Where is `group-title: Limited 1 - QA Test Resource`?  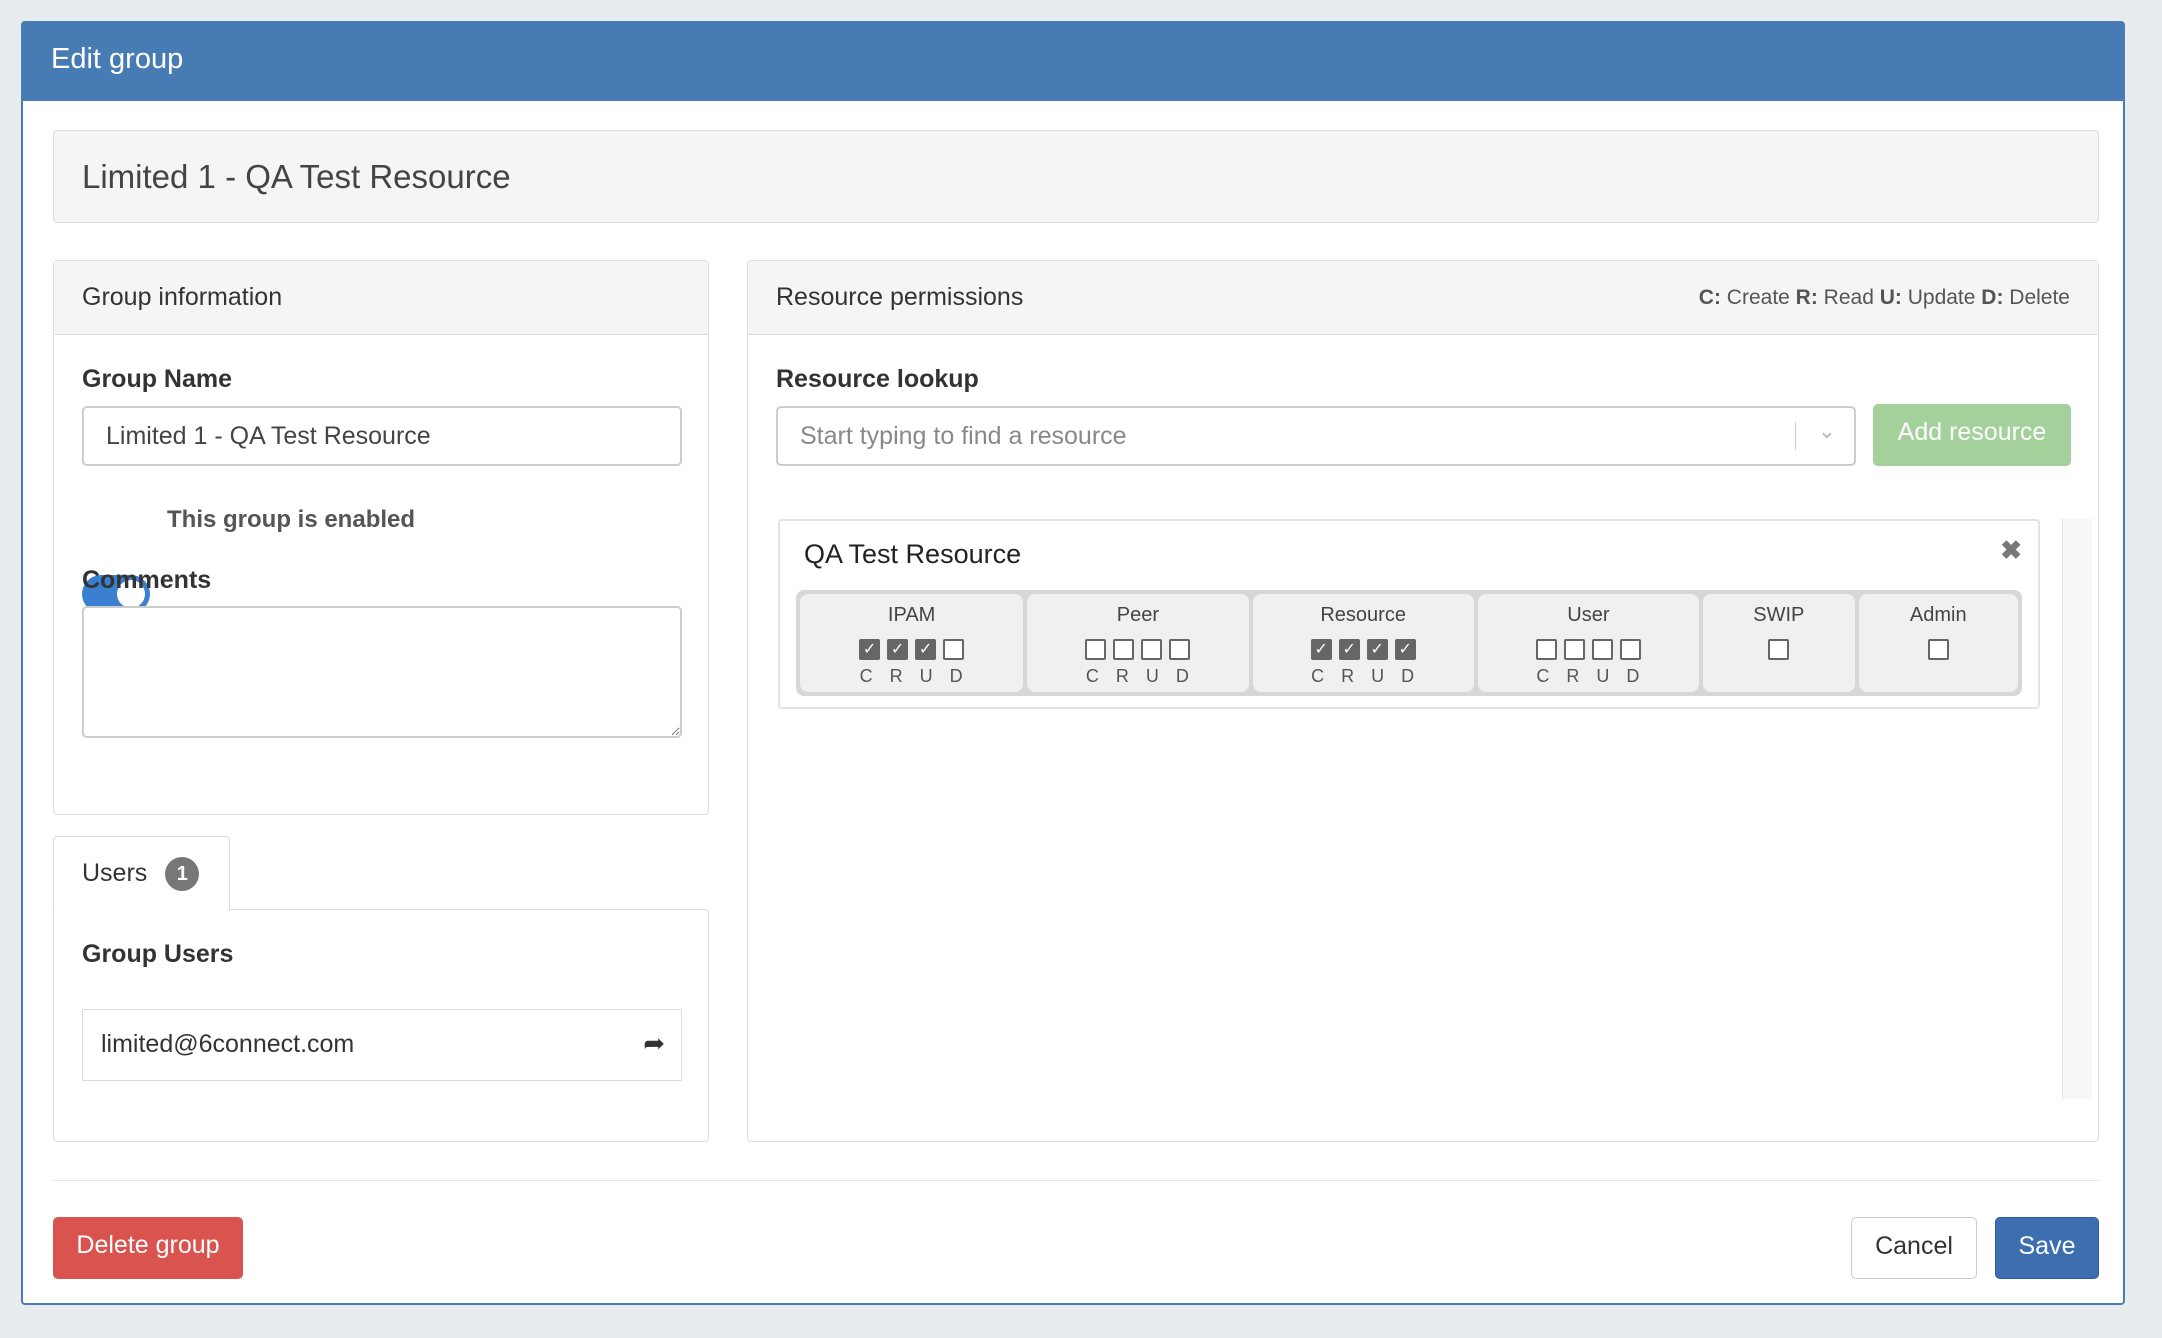
group-title: Limited 1 - QA Test Resource is located at coordinates (1076, 176).